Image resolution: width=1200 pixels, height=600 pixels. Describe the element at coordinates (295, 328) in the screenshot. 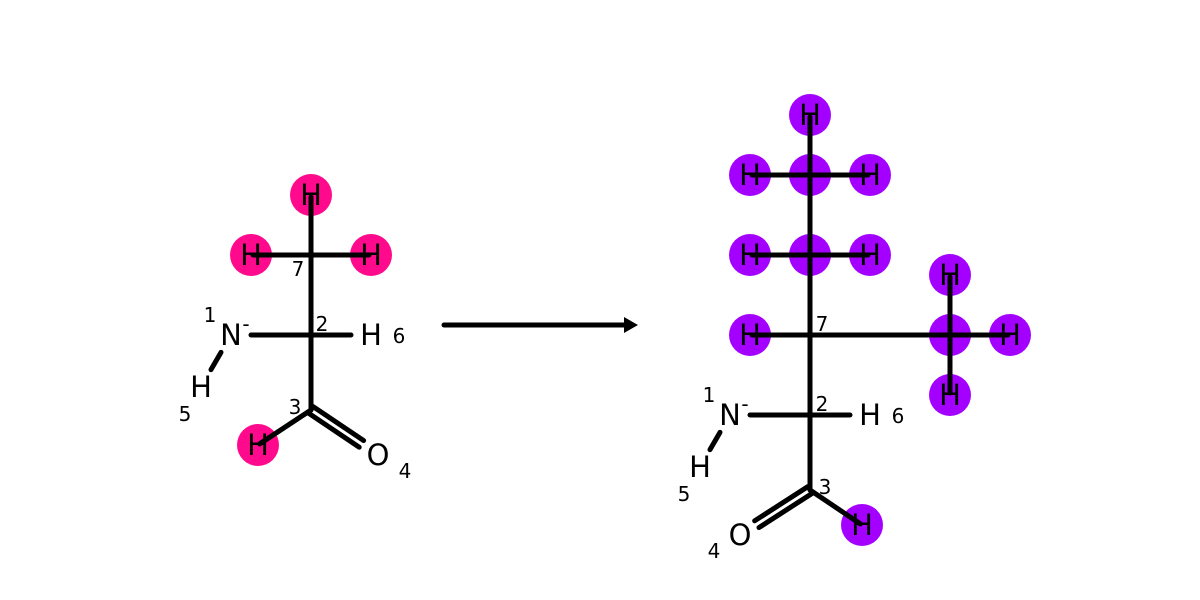

I see `reactant-molecule: N - O H H H H H H 1 2 3 4 5 6 7` at that location.